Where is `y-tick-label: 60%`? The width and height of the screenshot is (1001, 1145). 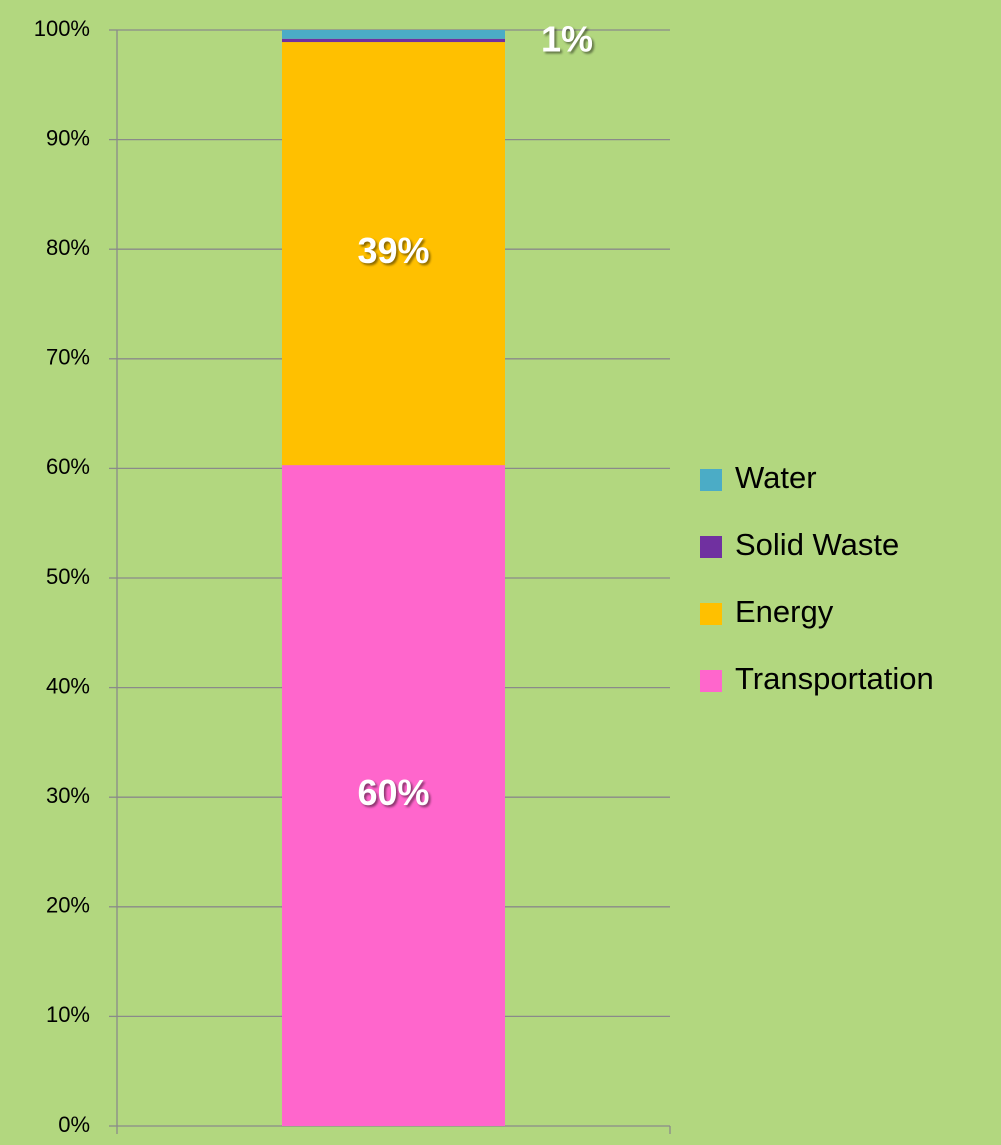 y-tick-label: 60% is located at coordinates (68, 466).